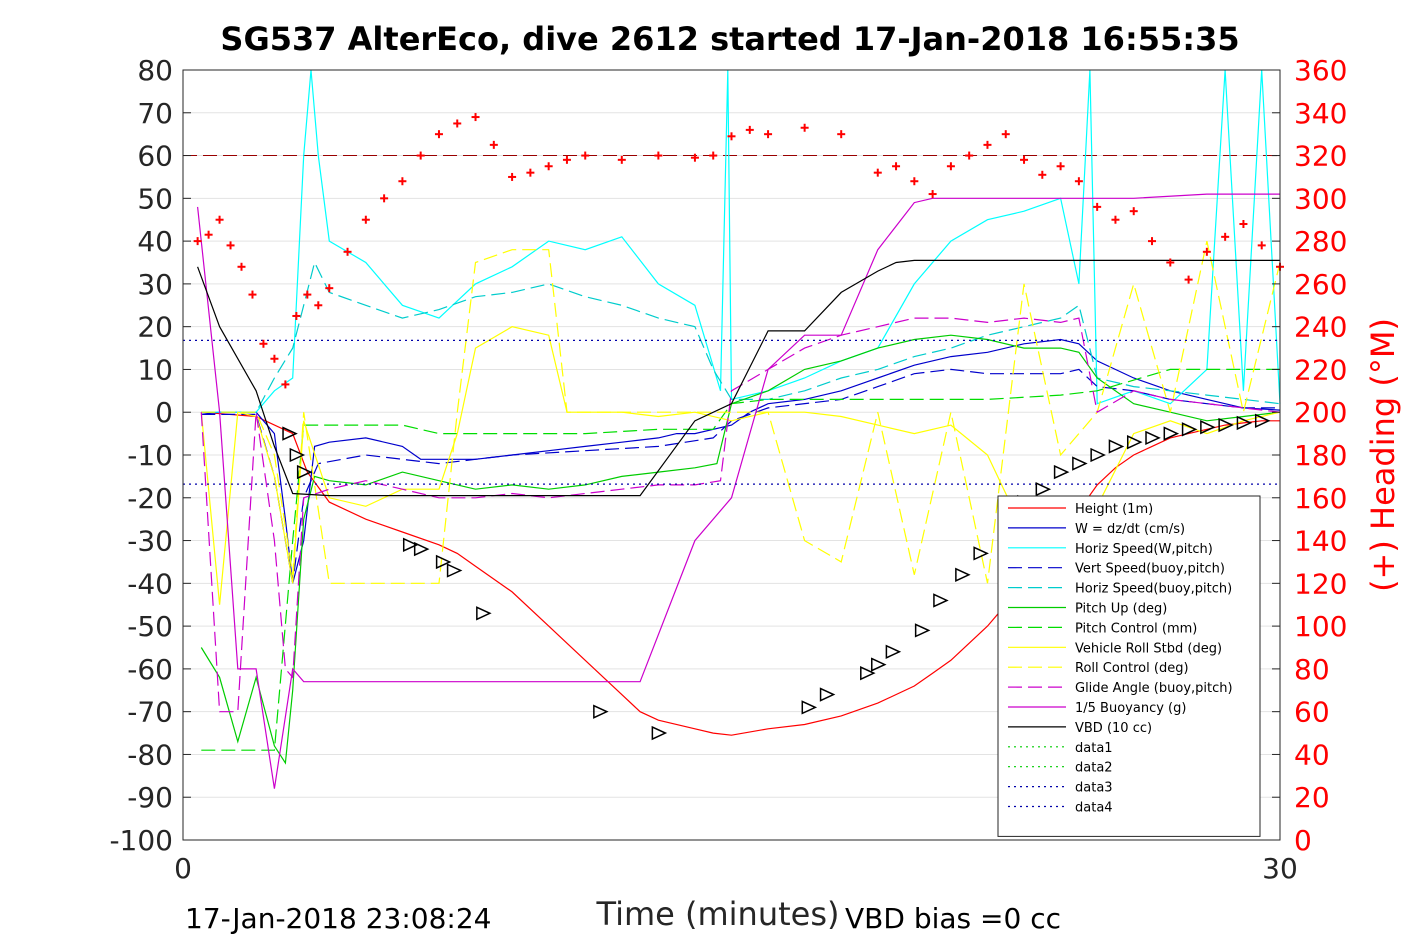 The height and width of the screenshot is (945, 1417). What do you see at coordinates (150, 754) in the screenshot?
I see `y-tick-label: -80` at bounding box center [150, 754].